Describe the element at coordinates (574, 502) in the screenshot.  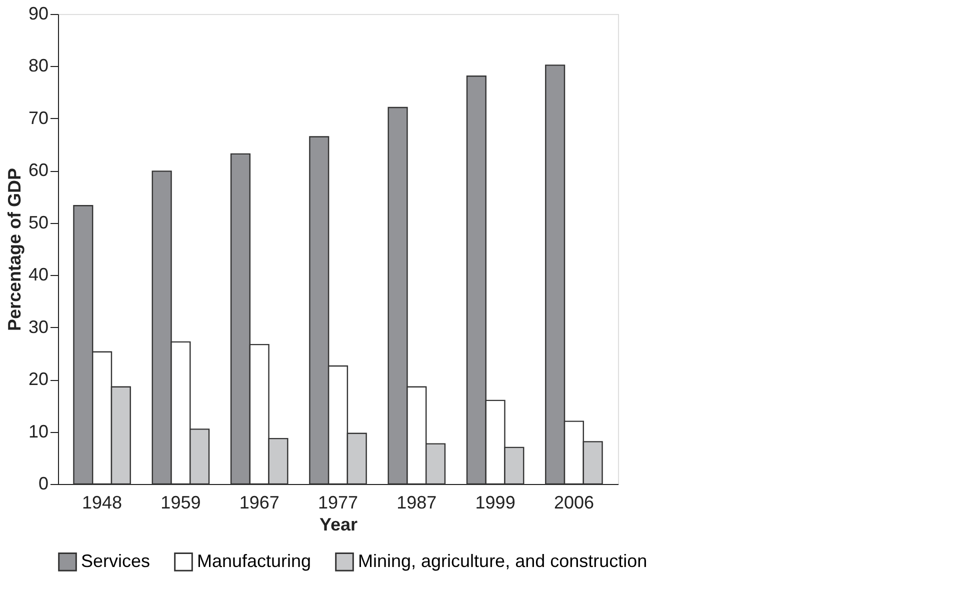
I see `x-tick-label: 2006` at that location.